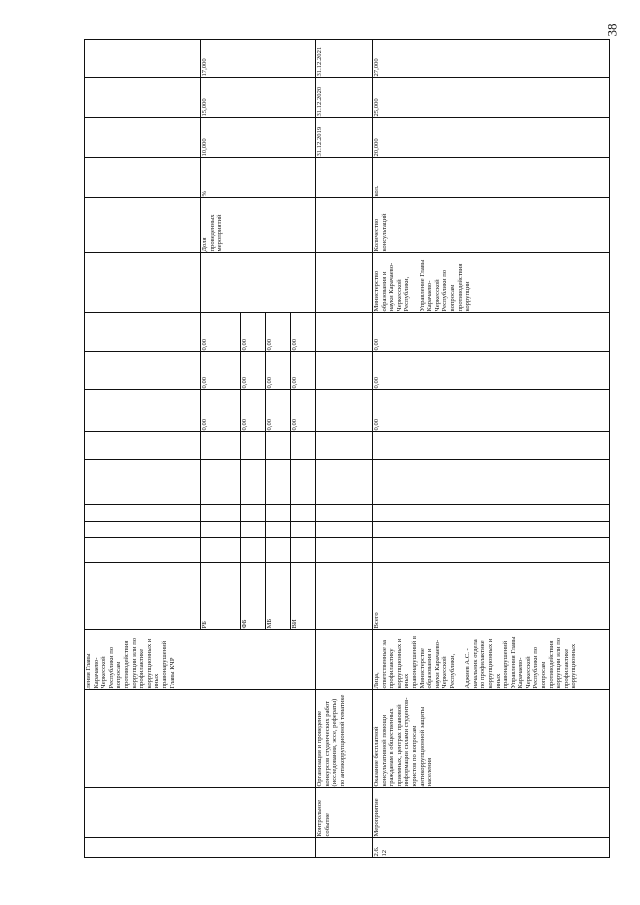  Describe the element at coordinates (323, 818) in the screenshot. I see `cell-event-type: Контрольное событие` at that location.